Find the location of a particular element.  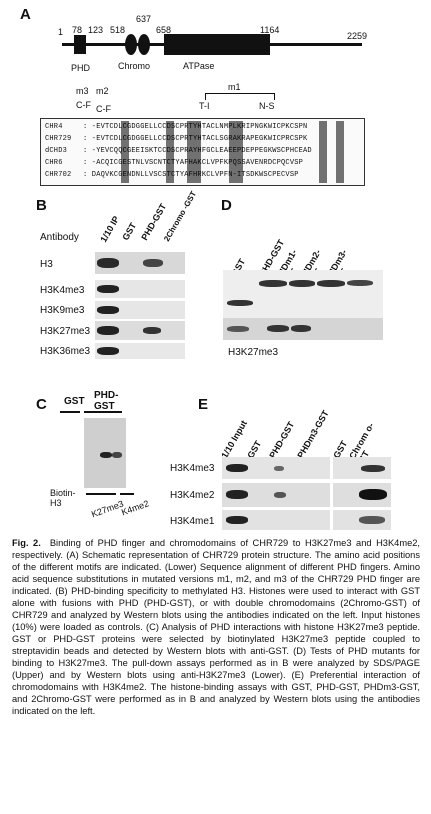

pos-658: 658 is located at coordinates (164, 30).